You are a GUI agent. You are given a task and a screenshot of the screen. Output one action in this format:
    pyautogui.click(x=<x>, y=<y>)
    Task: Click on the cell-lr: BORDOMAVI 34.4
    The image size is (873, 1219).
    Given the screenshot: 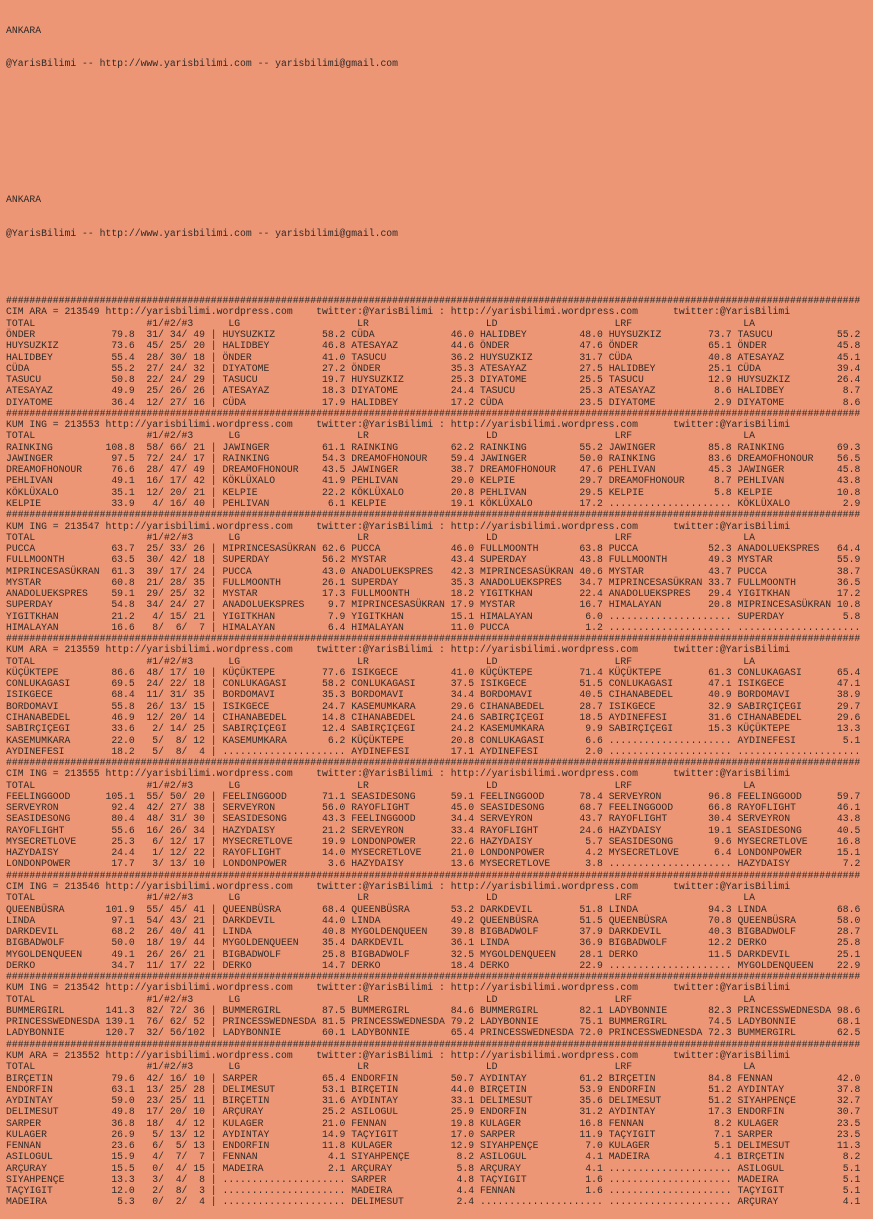 What is the action you would take?
    pyautogui.click(x=415, y=695)
    